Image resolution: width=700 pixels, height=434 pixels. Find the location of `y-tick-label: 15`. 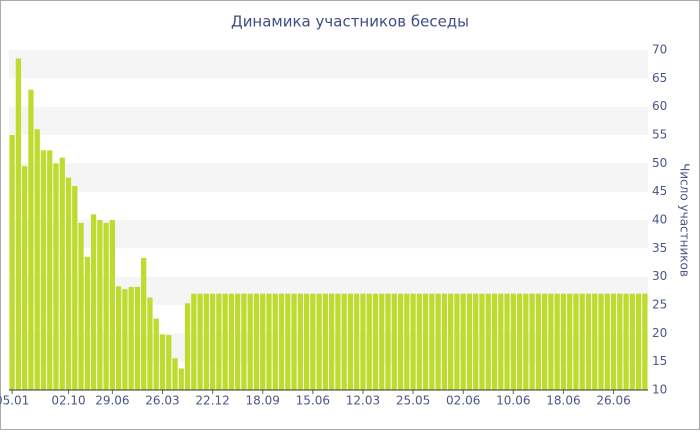

y-tick-label: 15 is located at coordinates (659, 361).